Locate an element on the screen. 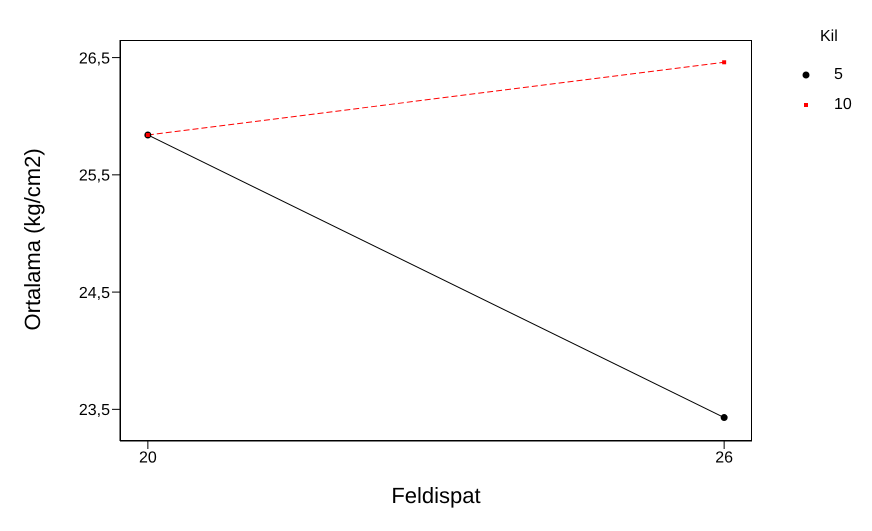  legend-label: 10 is located at coordinates (843, 105).